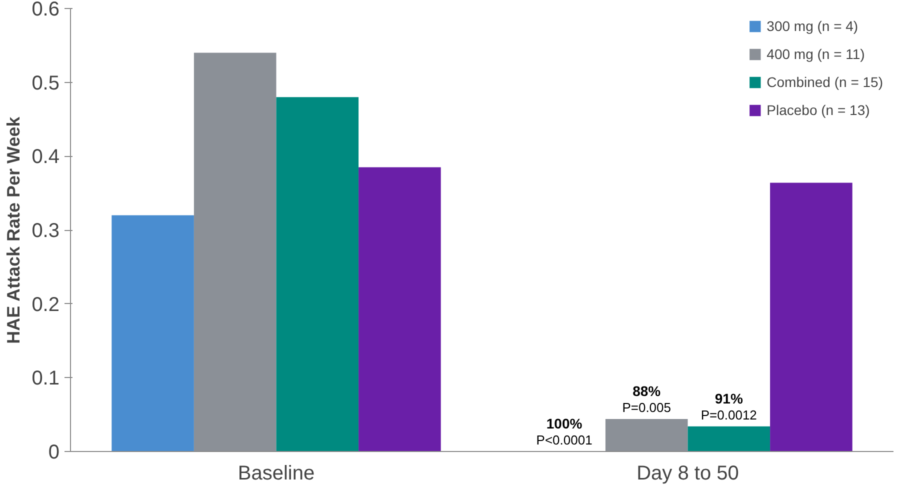  Describe the element at coordinates (818, 110) in the screenshot. I see `legend-label: Placebo (n = 13)` at that location.